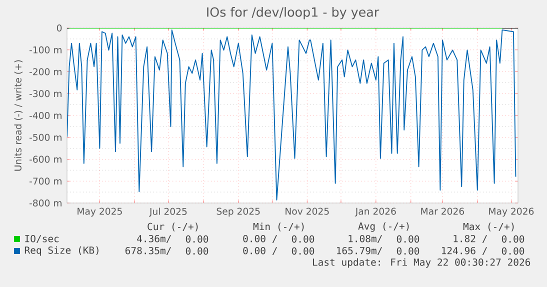 This screenshot has height=287, width=547. What do you see at coordinates (46, 181) in the screenshot?
I see `y-tick-label: -700 m` at bounding box center [46, 181].